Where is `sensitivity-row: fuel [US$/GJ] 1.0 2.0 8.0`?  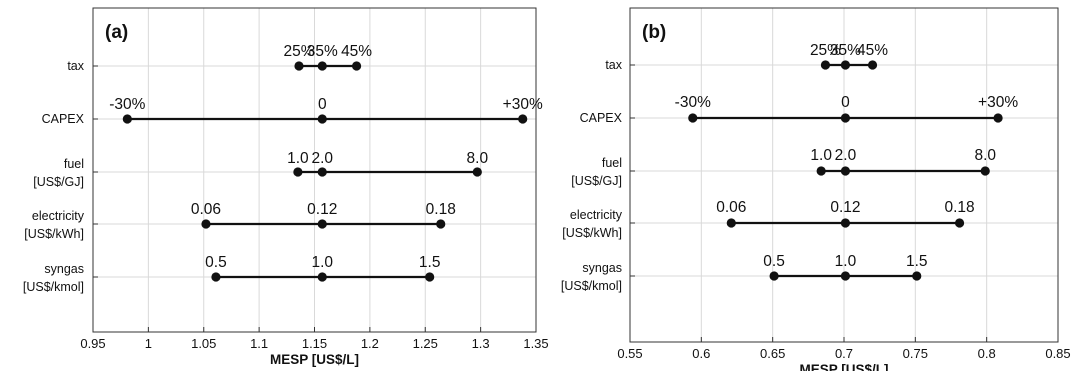
sensitivity-row: fuel [US$/GJ] 1.0 2.0 8.0 is located at coordinates (260, 169).